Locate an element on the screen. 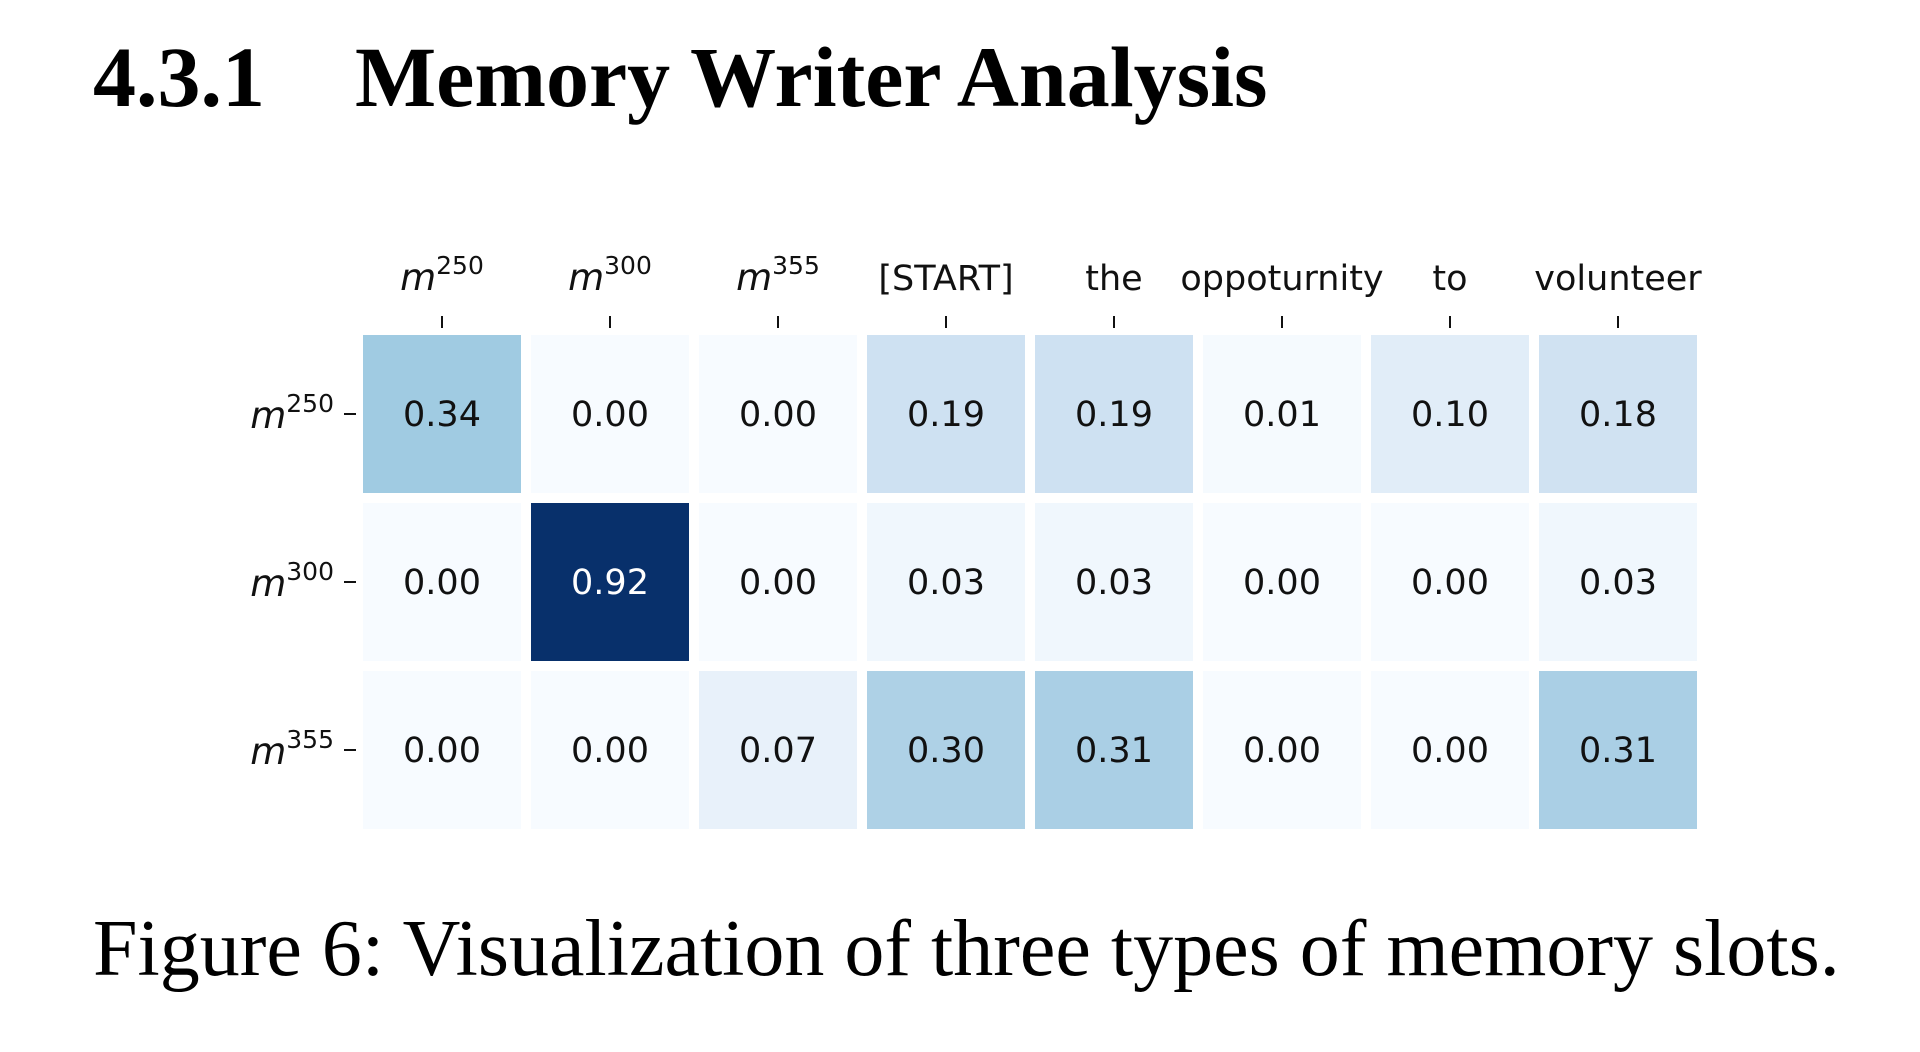  x-tick-label: to is located at coordinates (1449, 279).